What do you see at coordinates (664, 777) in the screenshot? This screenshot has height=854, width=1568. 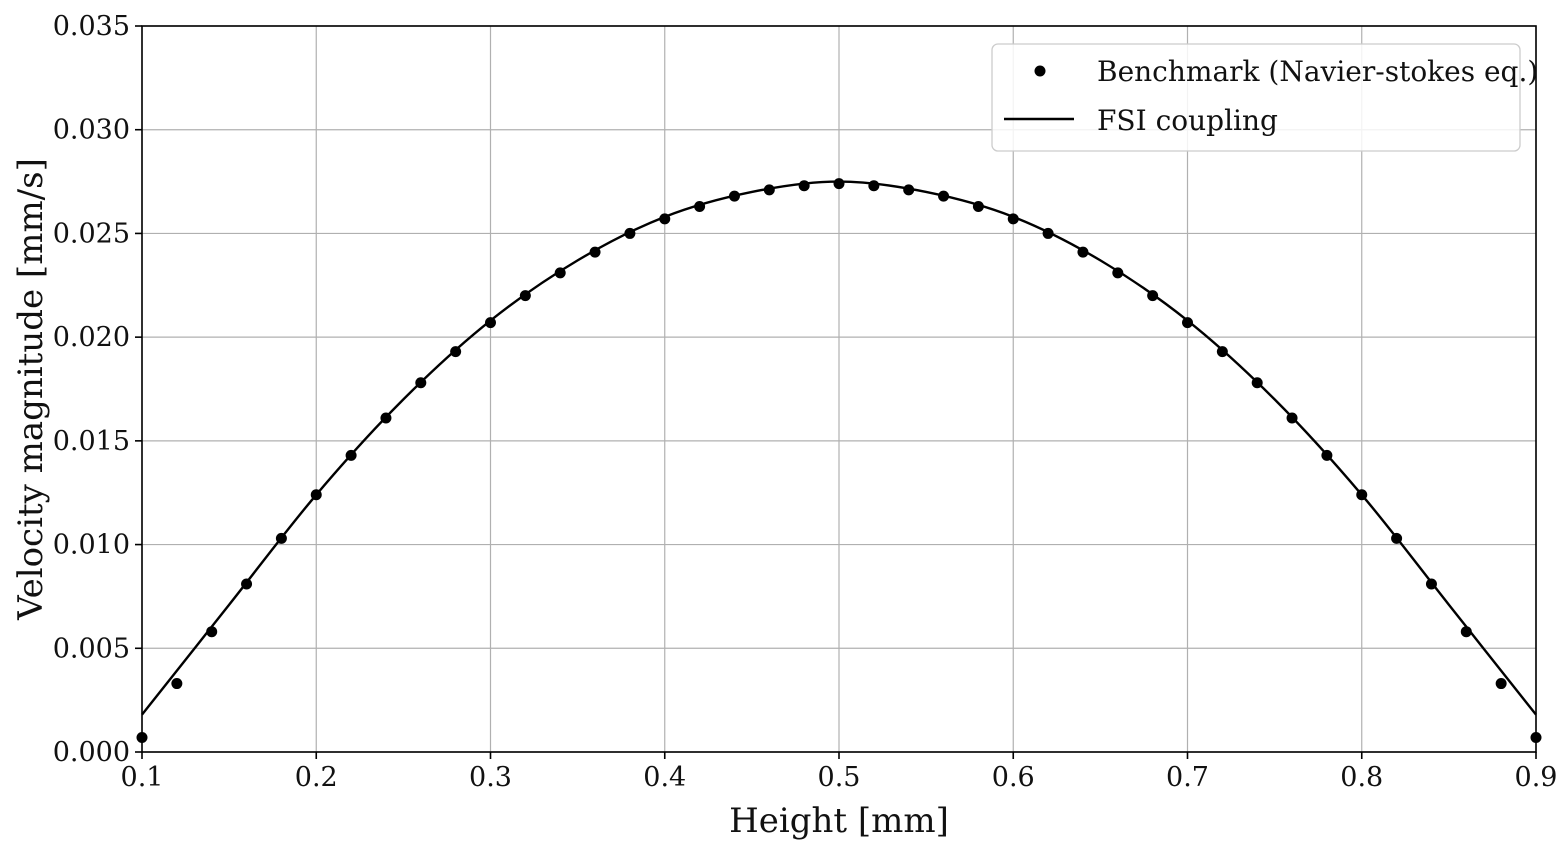 I see `x-tick-label: 0.4` at bounding box center [664, 777].